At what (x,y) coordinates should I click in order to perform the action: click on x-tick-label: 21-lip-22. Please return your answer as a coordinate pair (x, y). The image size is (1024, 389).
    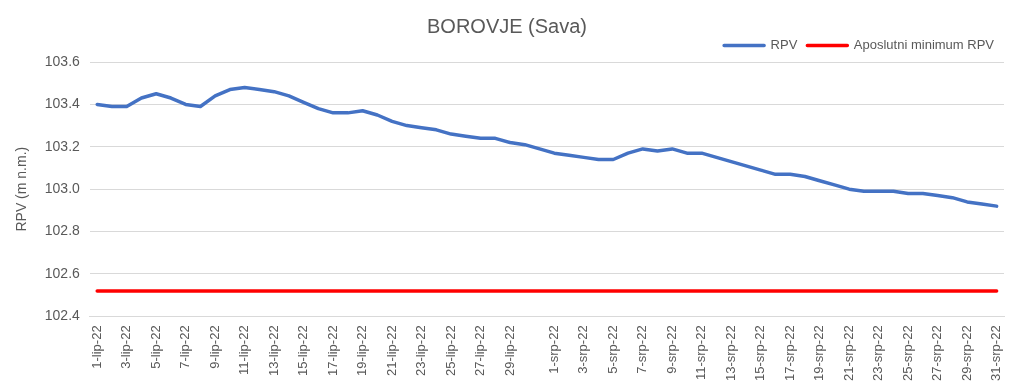
    Looking at the image, I should click on (391, 350).